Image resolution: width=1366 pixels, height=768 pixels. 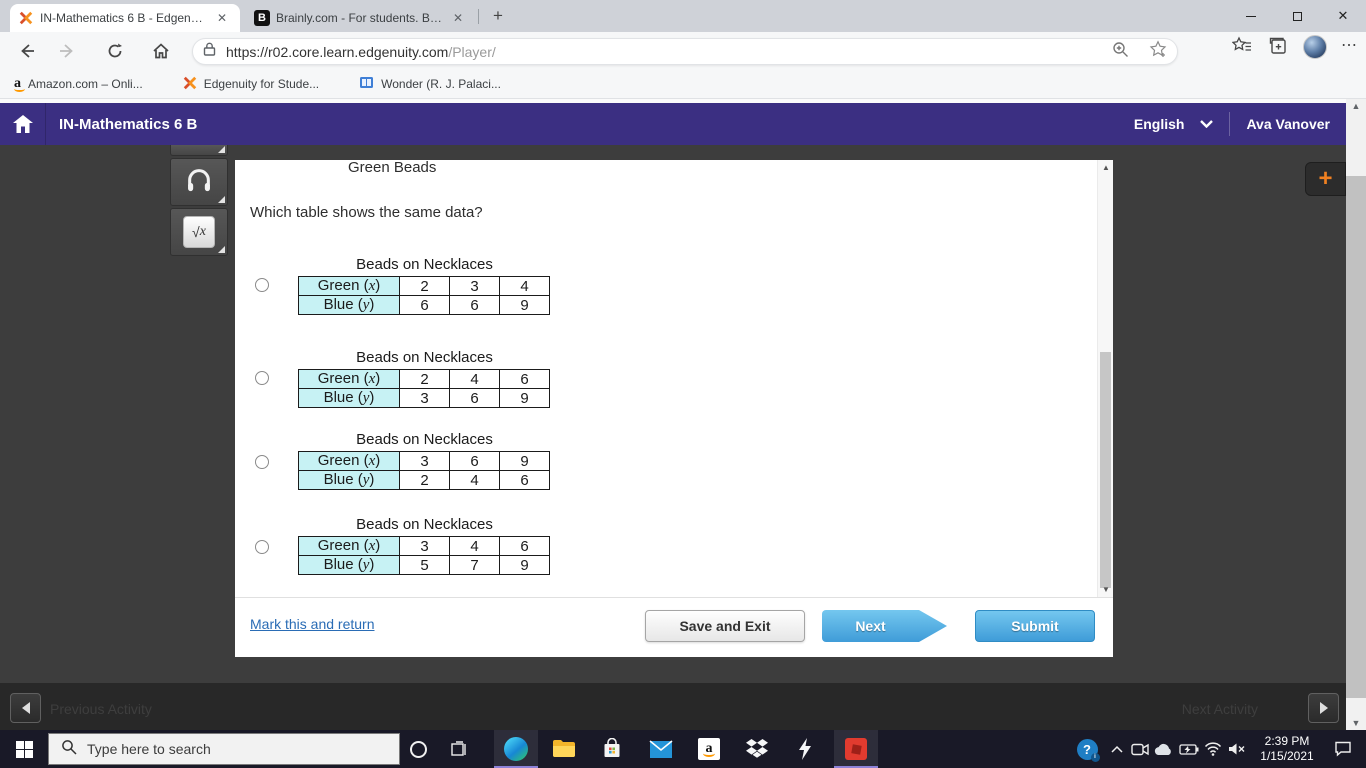 What do you see at coordinates (516, 749) in the screenshot?
I see `taskbar-edge-icon` at bounding box center [516, 749].